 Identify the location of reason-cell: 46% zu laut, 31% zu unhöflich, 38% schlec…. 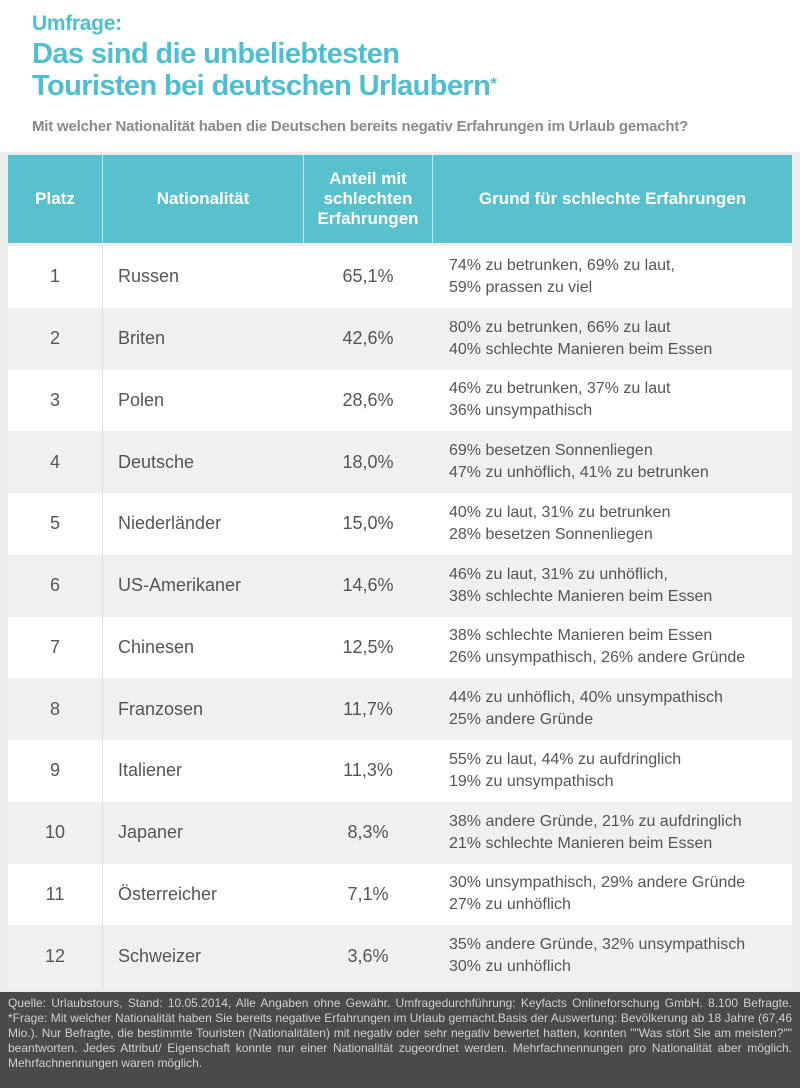
(619, 586).